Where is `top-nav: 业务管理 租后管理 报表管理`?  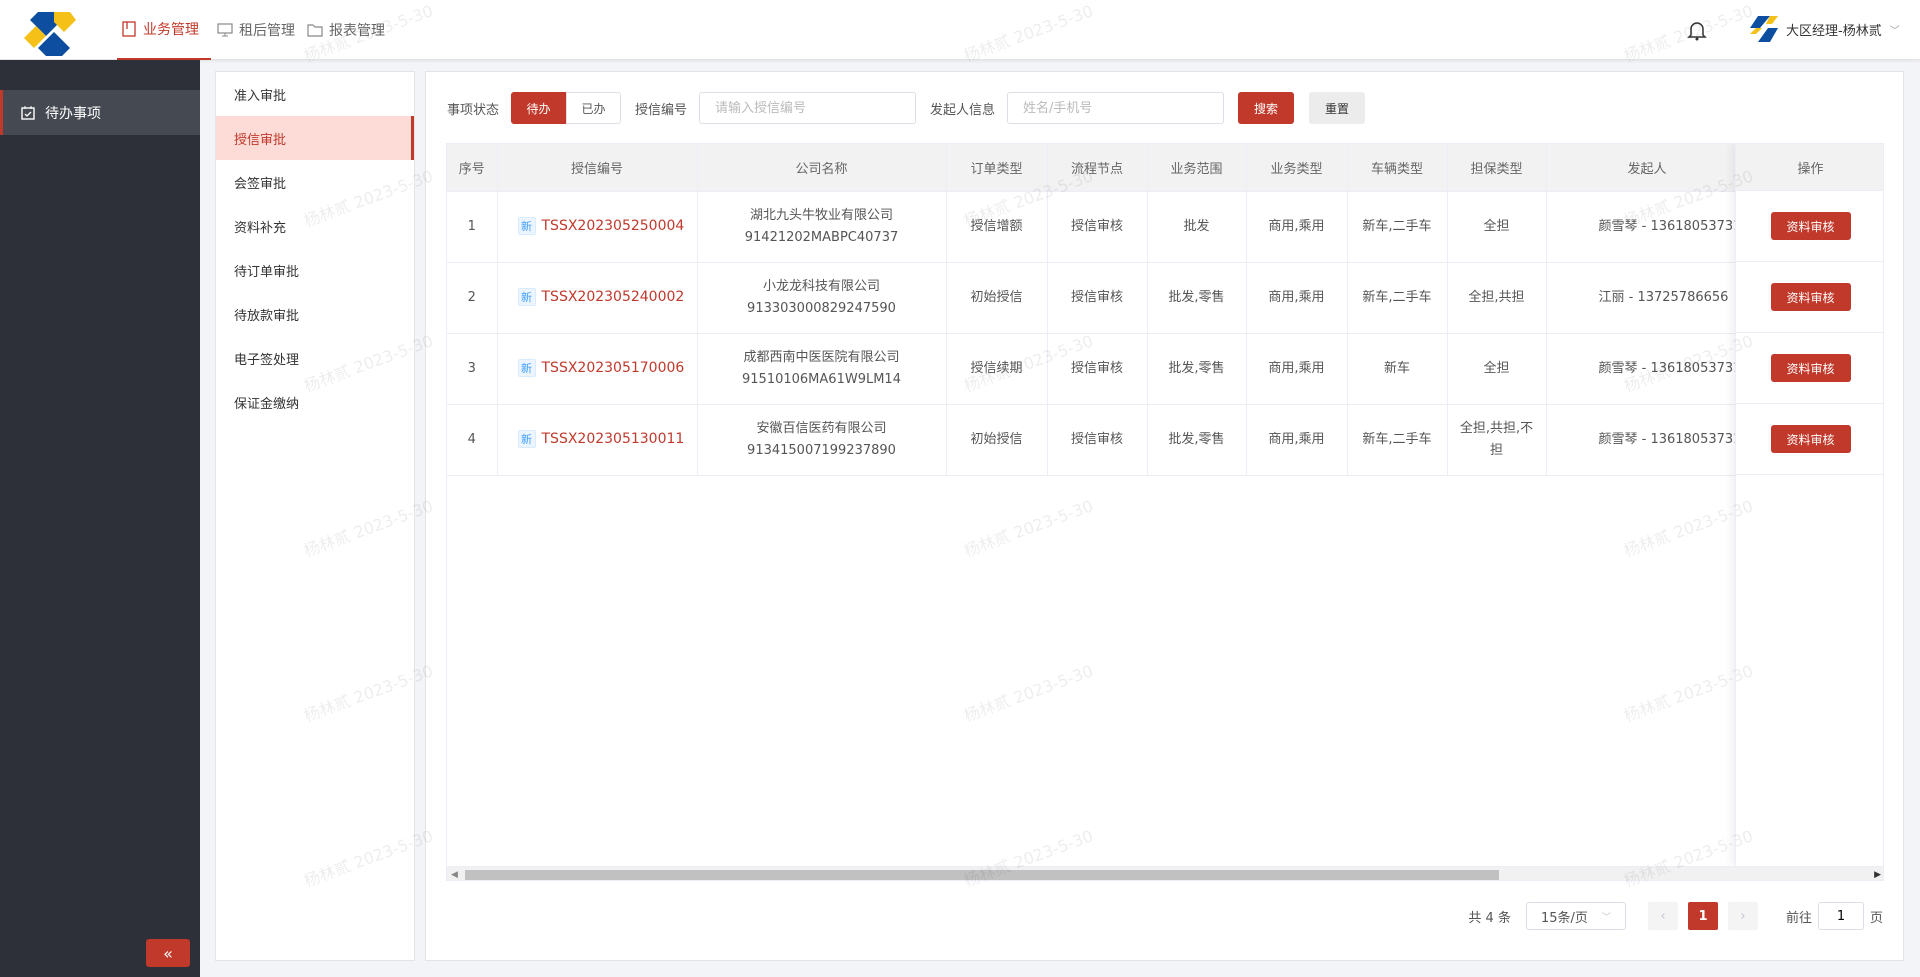 top-nav: 业务管理 租后管理 报表管理 is located at coordinates (254, 30).